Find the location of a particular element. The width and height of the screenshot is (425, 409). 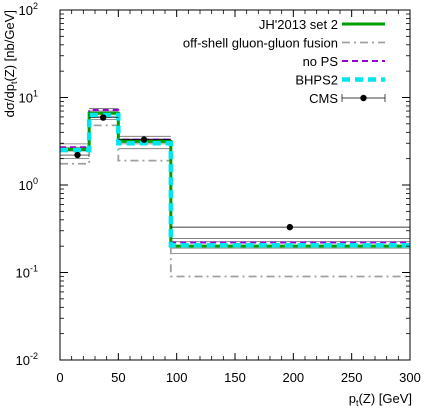

x-tick-label: 100 is located at coordinates (177, 377).